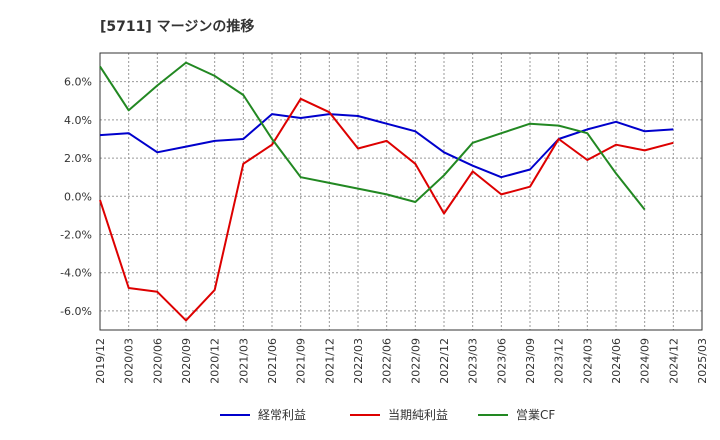 The width and height of the screenshot is (720, 440). Describe the element at coordinates (272, 361) in the screenshot. I see `x-tick-label: 2021/06` at that location.